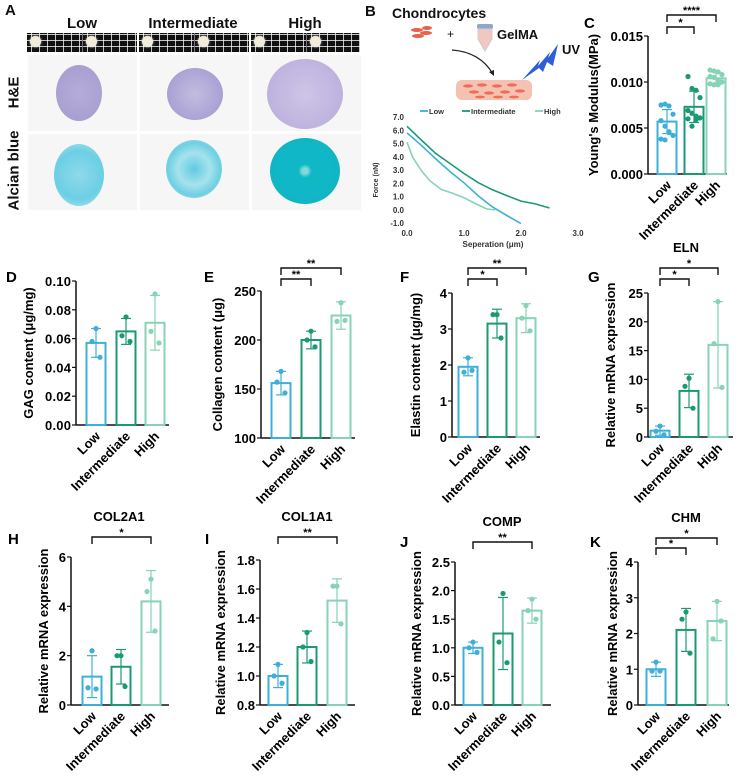 This screenshot has height=782, width=744. I want to click on panel-letter-a: A, so click(10, 10).